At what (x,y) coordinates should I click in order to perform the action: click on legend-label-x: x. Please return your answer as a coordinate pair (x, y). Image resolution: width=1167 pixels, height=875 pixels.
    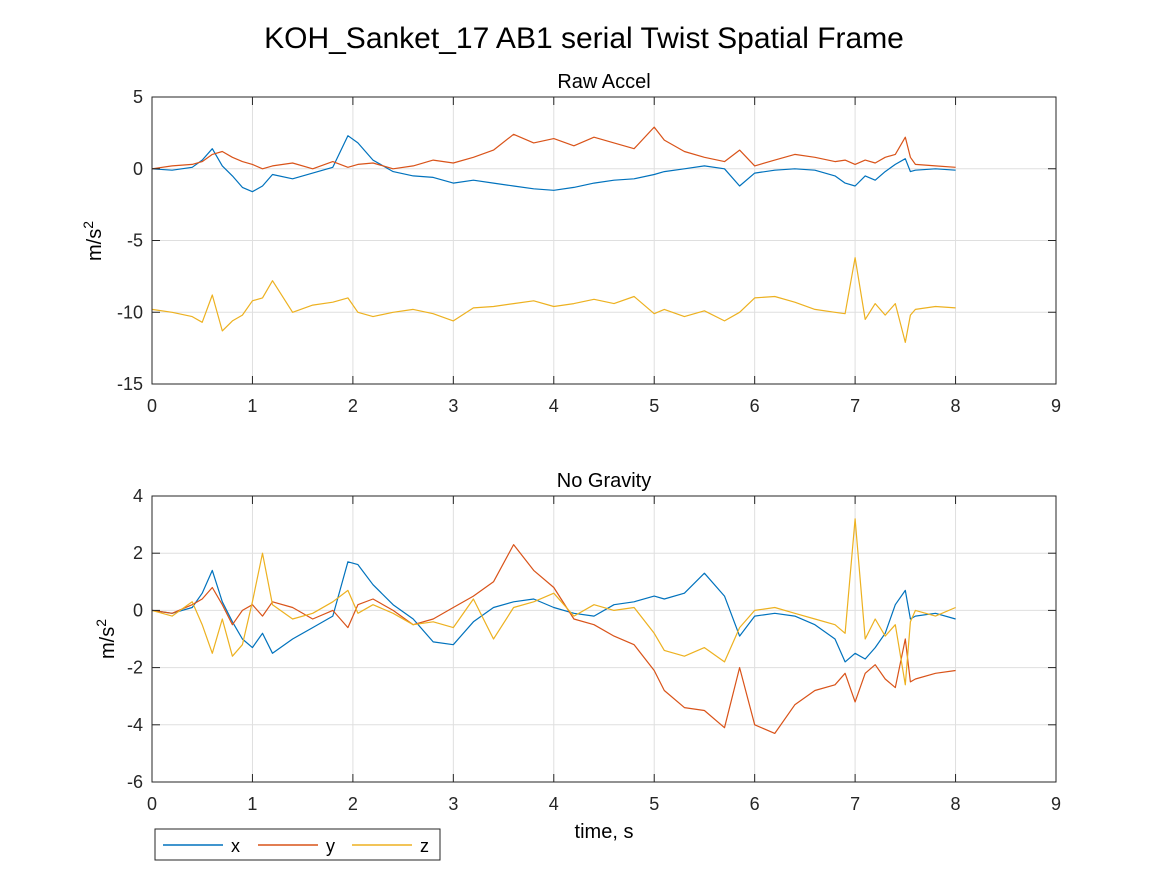
    Looking at the image, I should click on (235, 846).